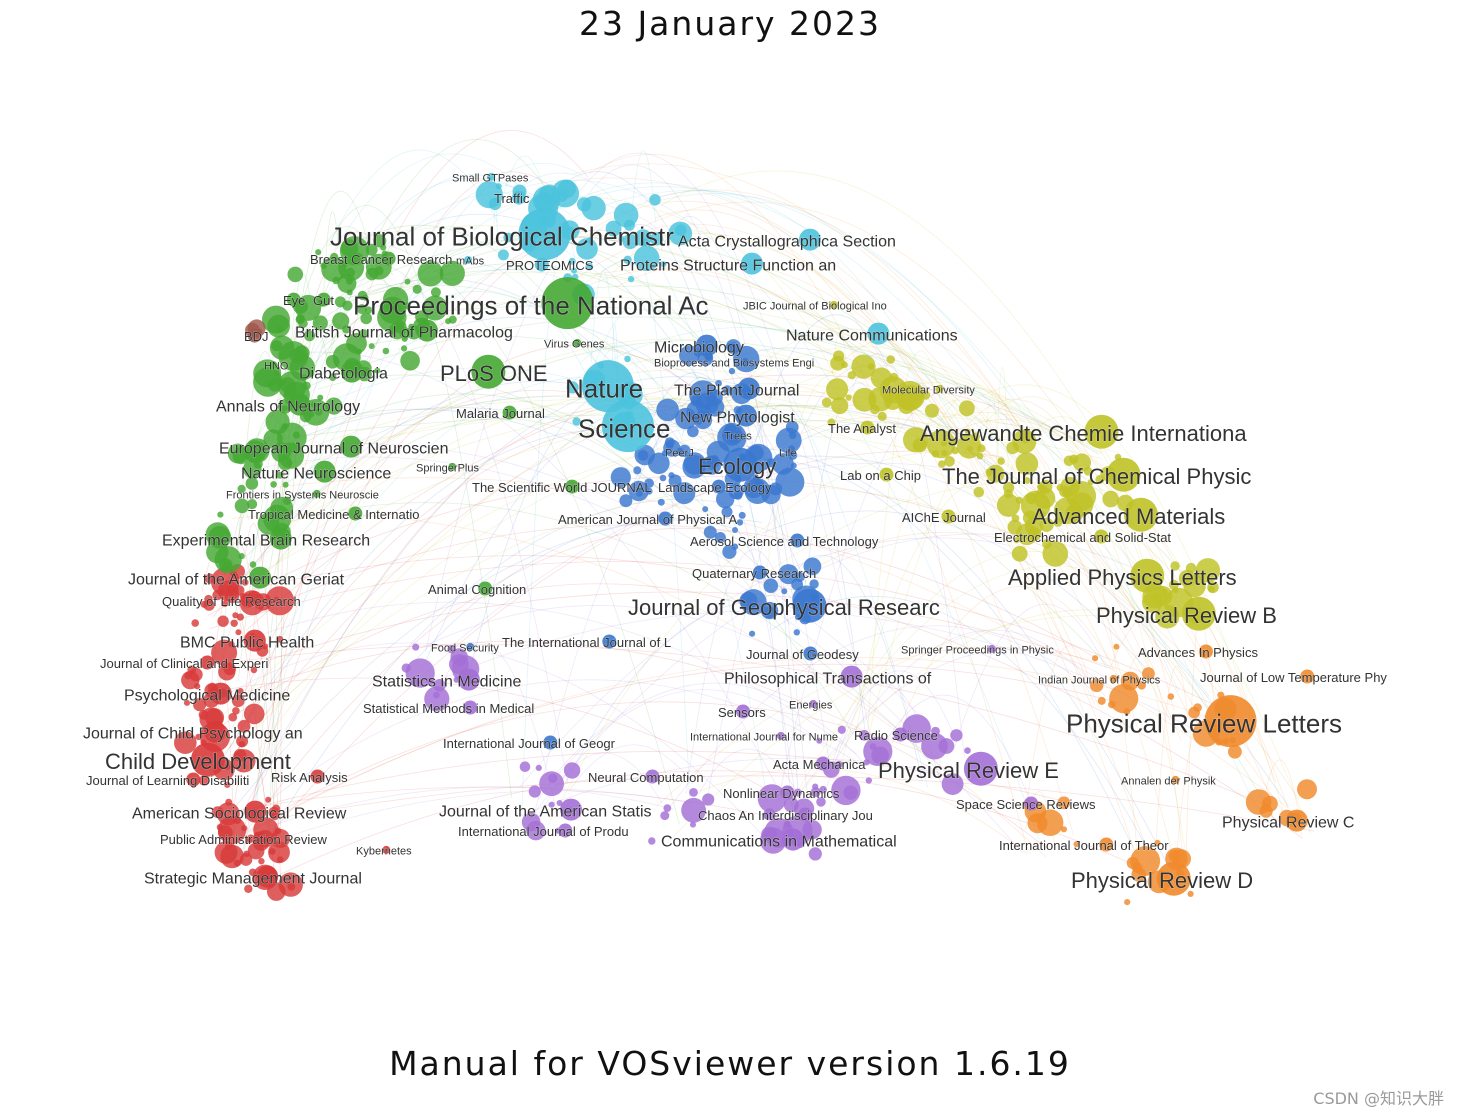 This screenshot has width=1460, height=1114. Describe the element at coordinates (646, 778) in the screenshot. I see `journal-label: Neural Computation` at that location.